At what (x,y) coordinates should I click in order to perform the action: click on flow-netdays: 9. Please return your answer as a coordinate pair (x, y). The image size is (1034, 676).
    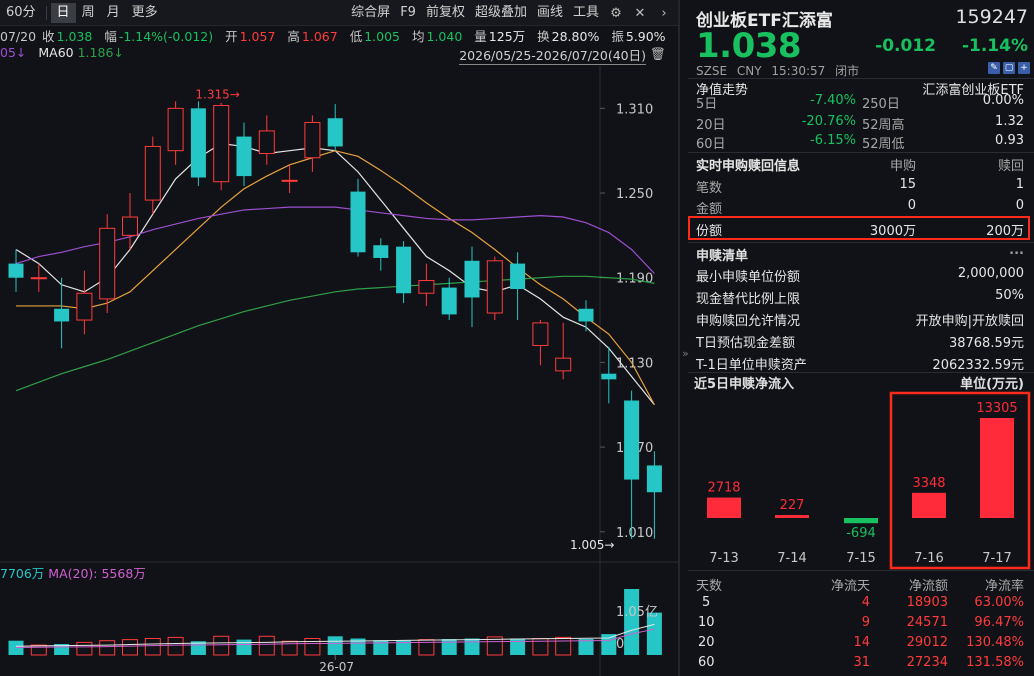
    Looking at the image, I should click on (865, 622).